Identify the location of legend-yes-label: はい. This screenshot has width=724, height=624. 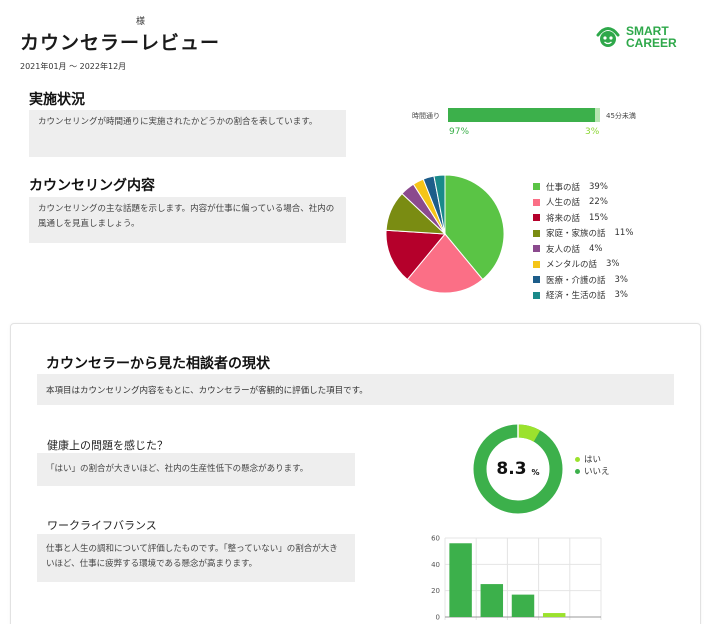
(593, 460).